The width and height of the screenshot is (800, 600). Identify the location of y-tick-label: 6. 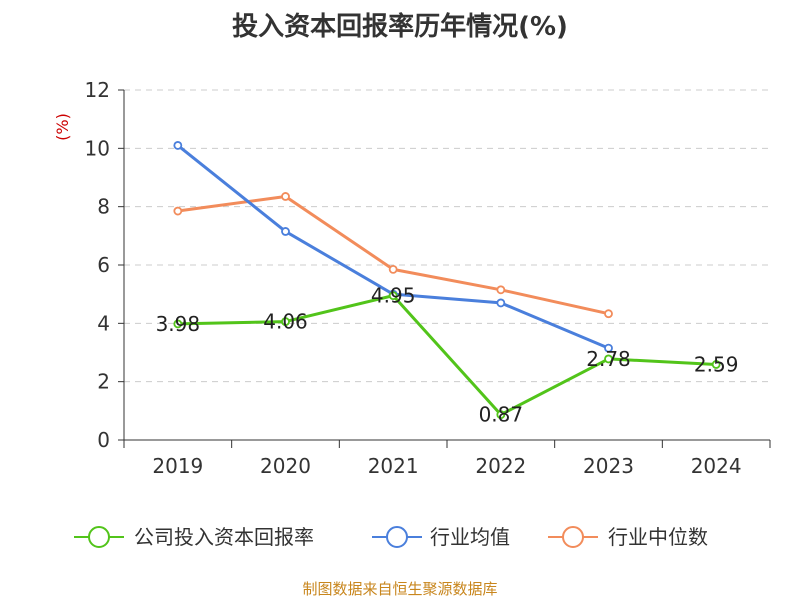
(103, 265).